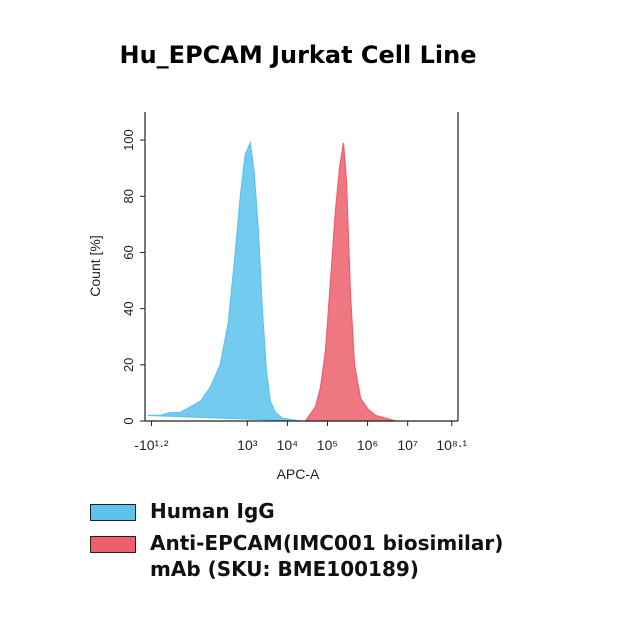  I want to click on x-tick-label: 10⁸·¹, so click(451, 445).